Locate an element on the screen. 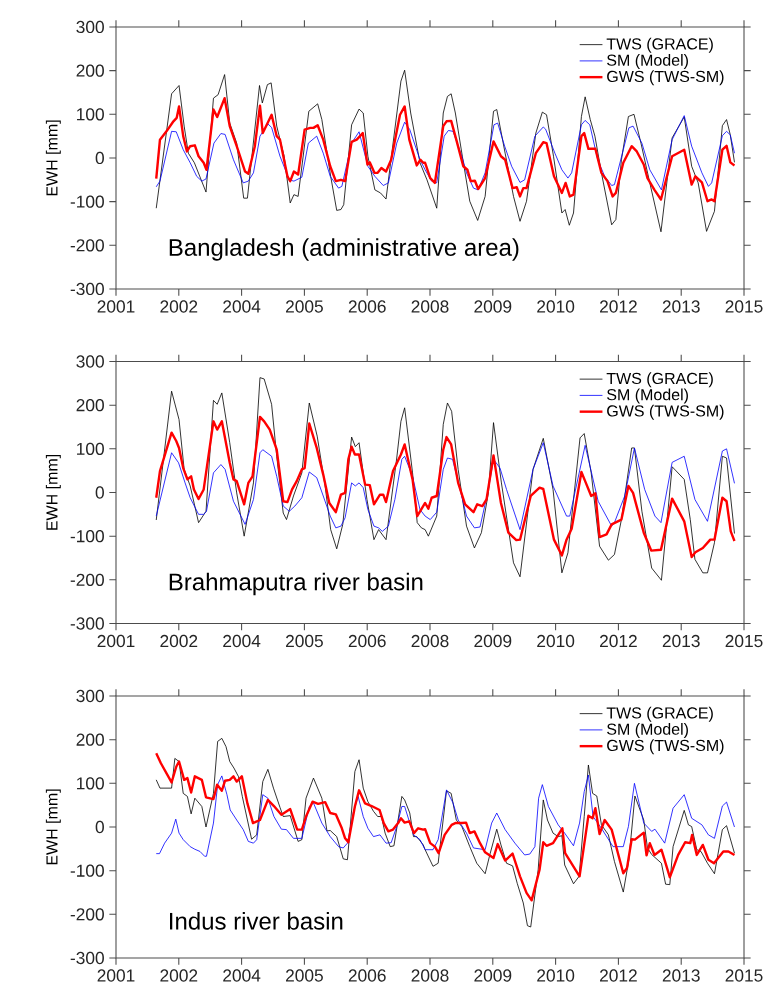 The image size is (779, 1003). annotation: Bangladesh (administrative area) is located at coordinates (344, 249).